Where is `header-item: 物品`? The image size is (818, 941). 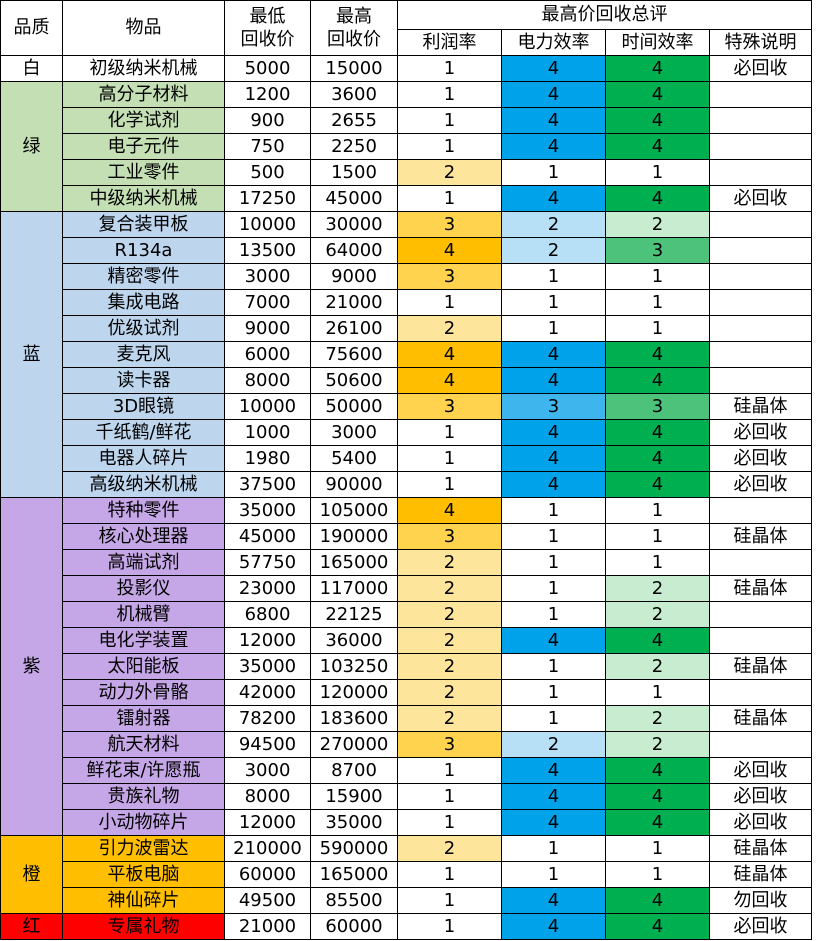
header-item: 物品 is located at coordinates (144, 28).